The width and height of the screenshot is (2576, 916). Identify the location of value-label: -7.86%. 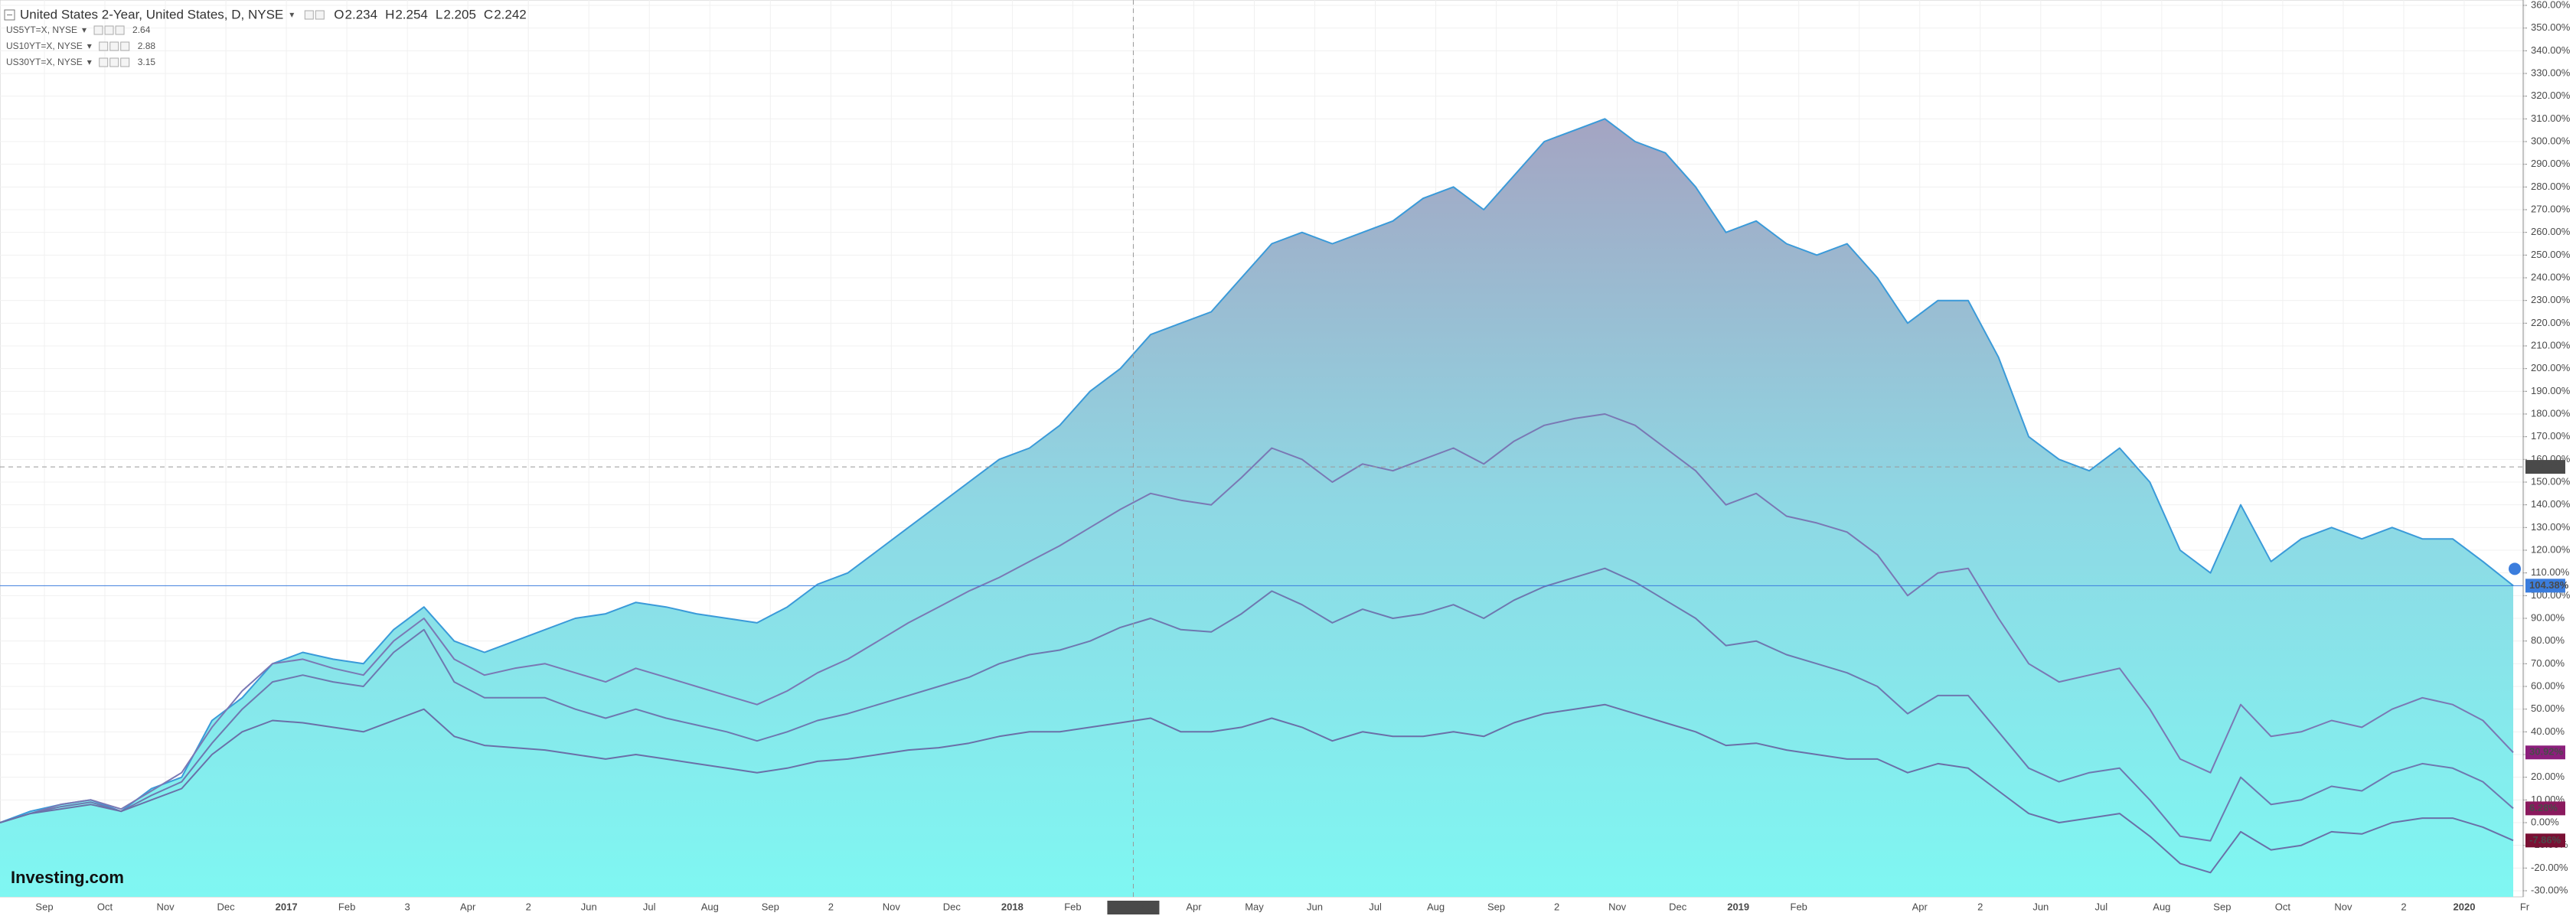
(2545, 840).